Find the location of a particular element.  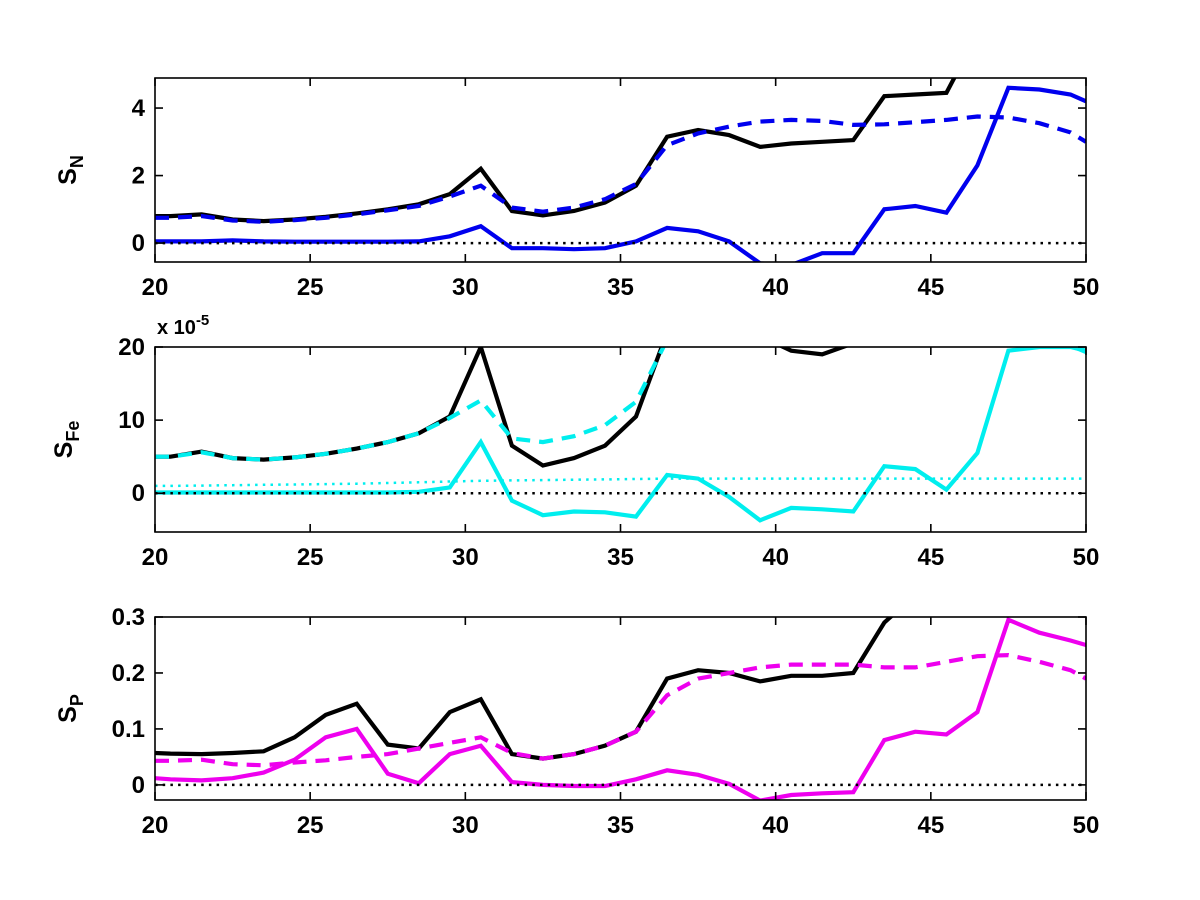

y-axis-label: SP is located at coordinates (70, 708).